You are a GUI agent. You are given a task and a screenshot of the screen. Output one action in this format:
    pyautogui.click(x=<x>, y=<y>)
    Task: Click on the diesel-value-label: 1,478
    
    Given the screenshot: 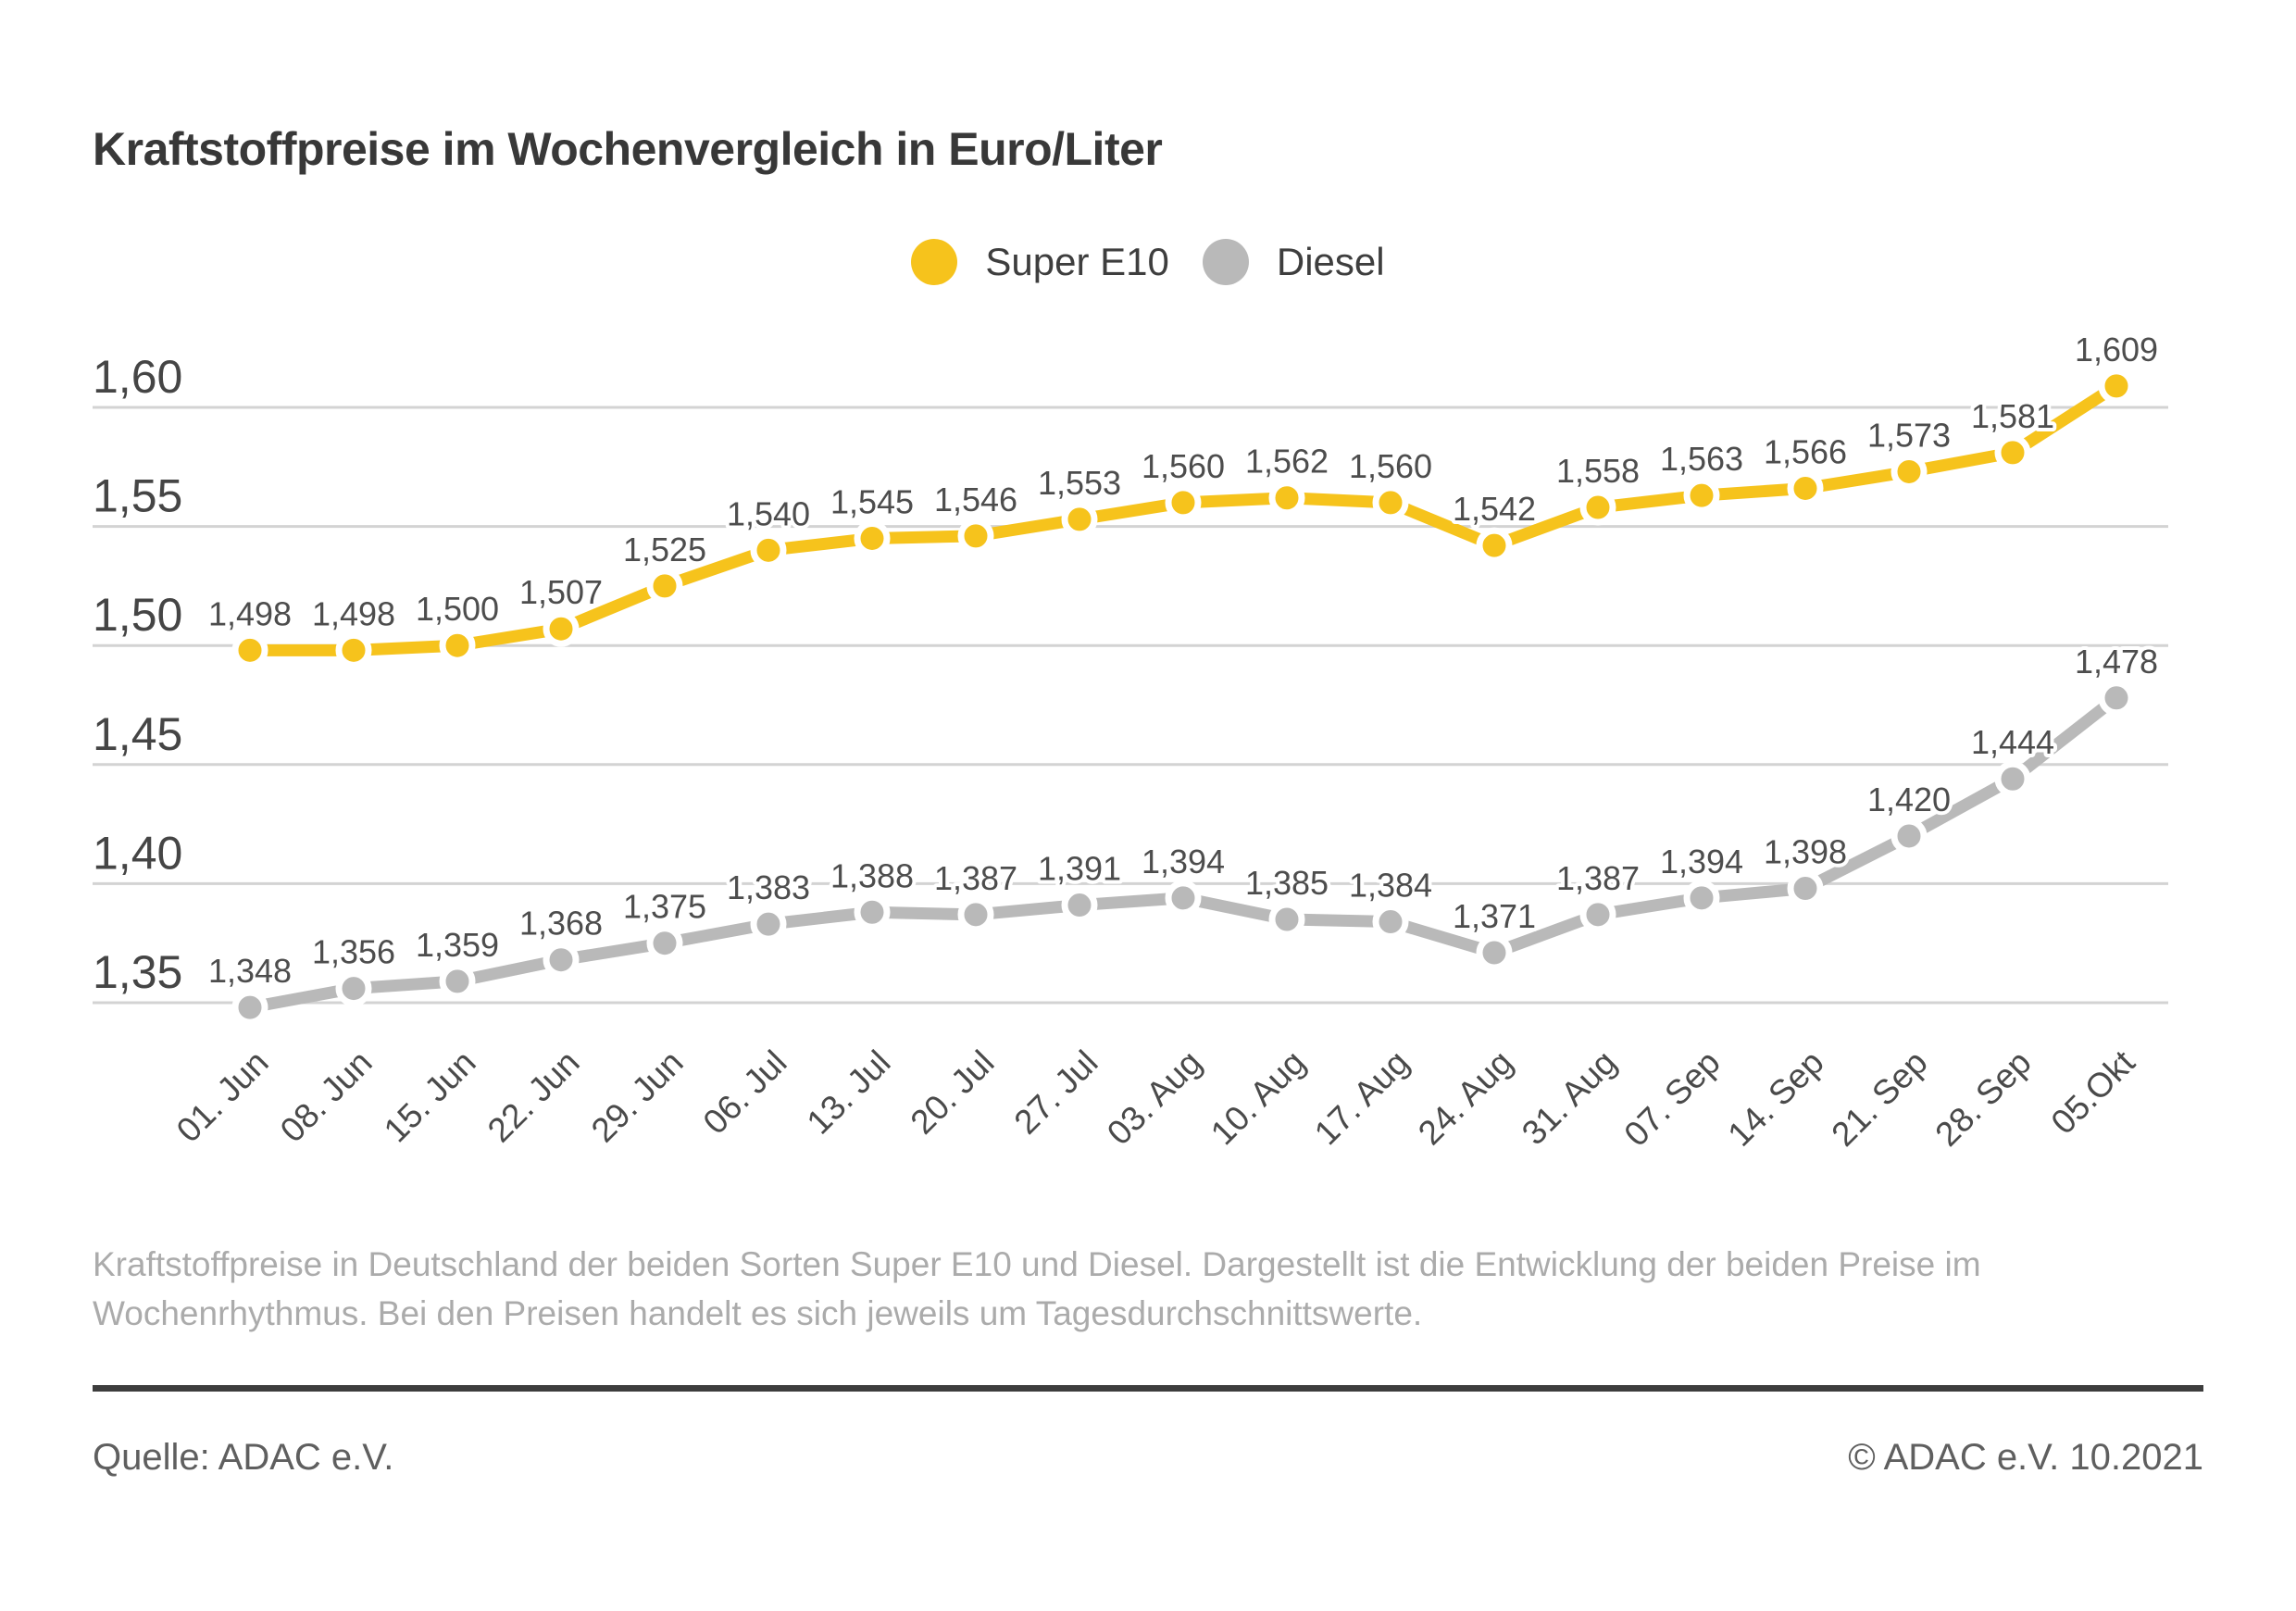 What is the action you would take?
    pyautogui.click(x=2116, y=662)
    